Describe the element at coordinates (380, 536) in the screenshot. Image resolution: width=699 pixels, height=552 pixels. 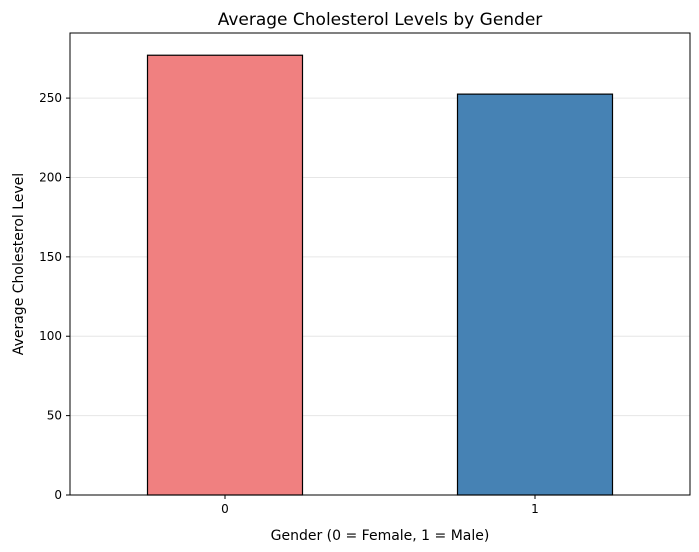
I see `x-axis-label: Gender (0 = Female, 1 = Male)` at that location.